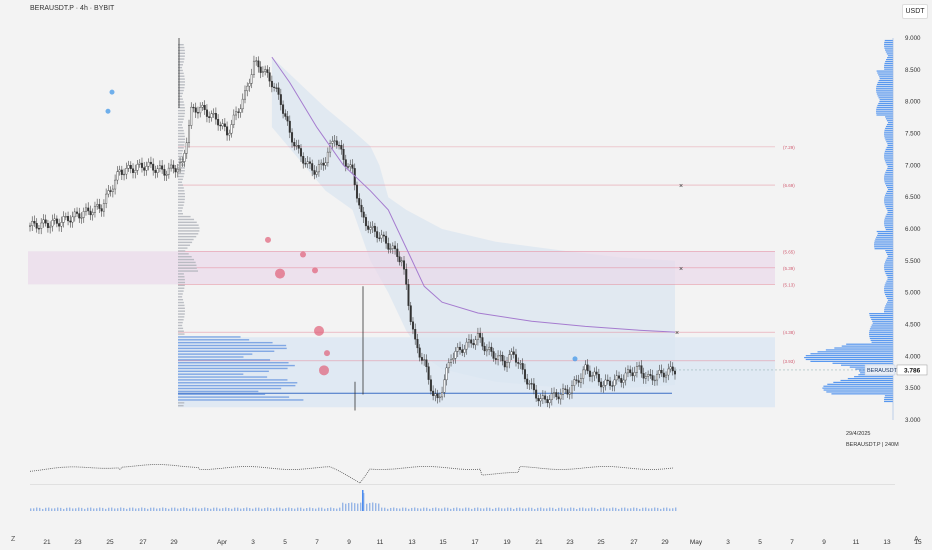  Describe the element at coordinates (913, 325) in the screenshot. I see `y-tick-label: 4.500` at that location.